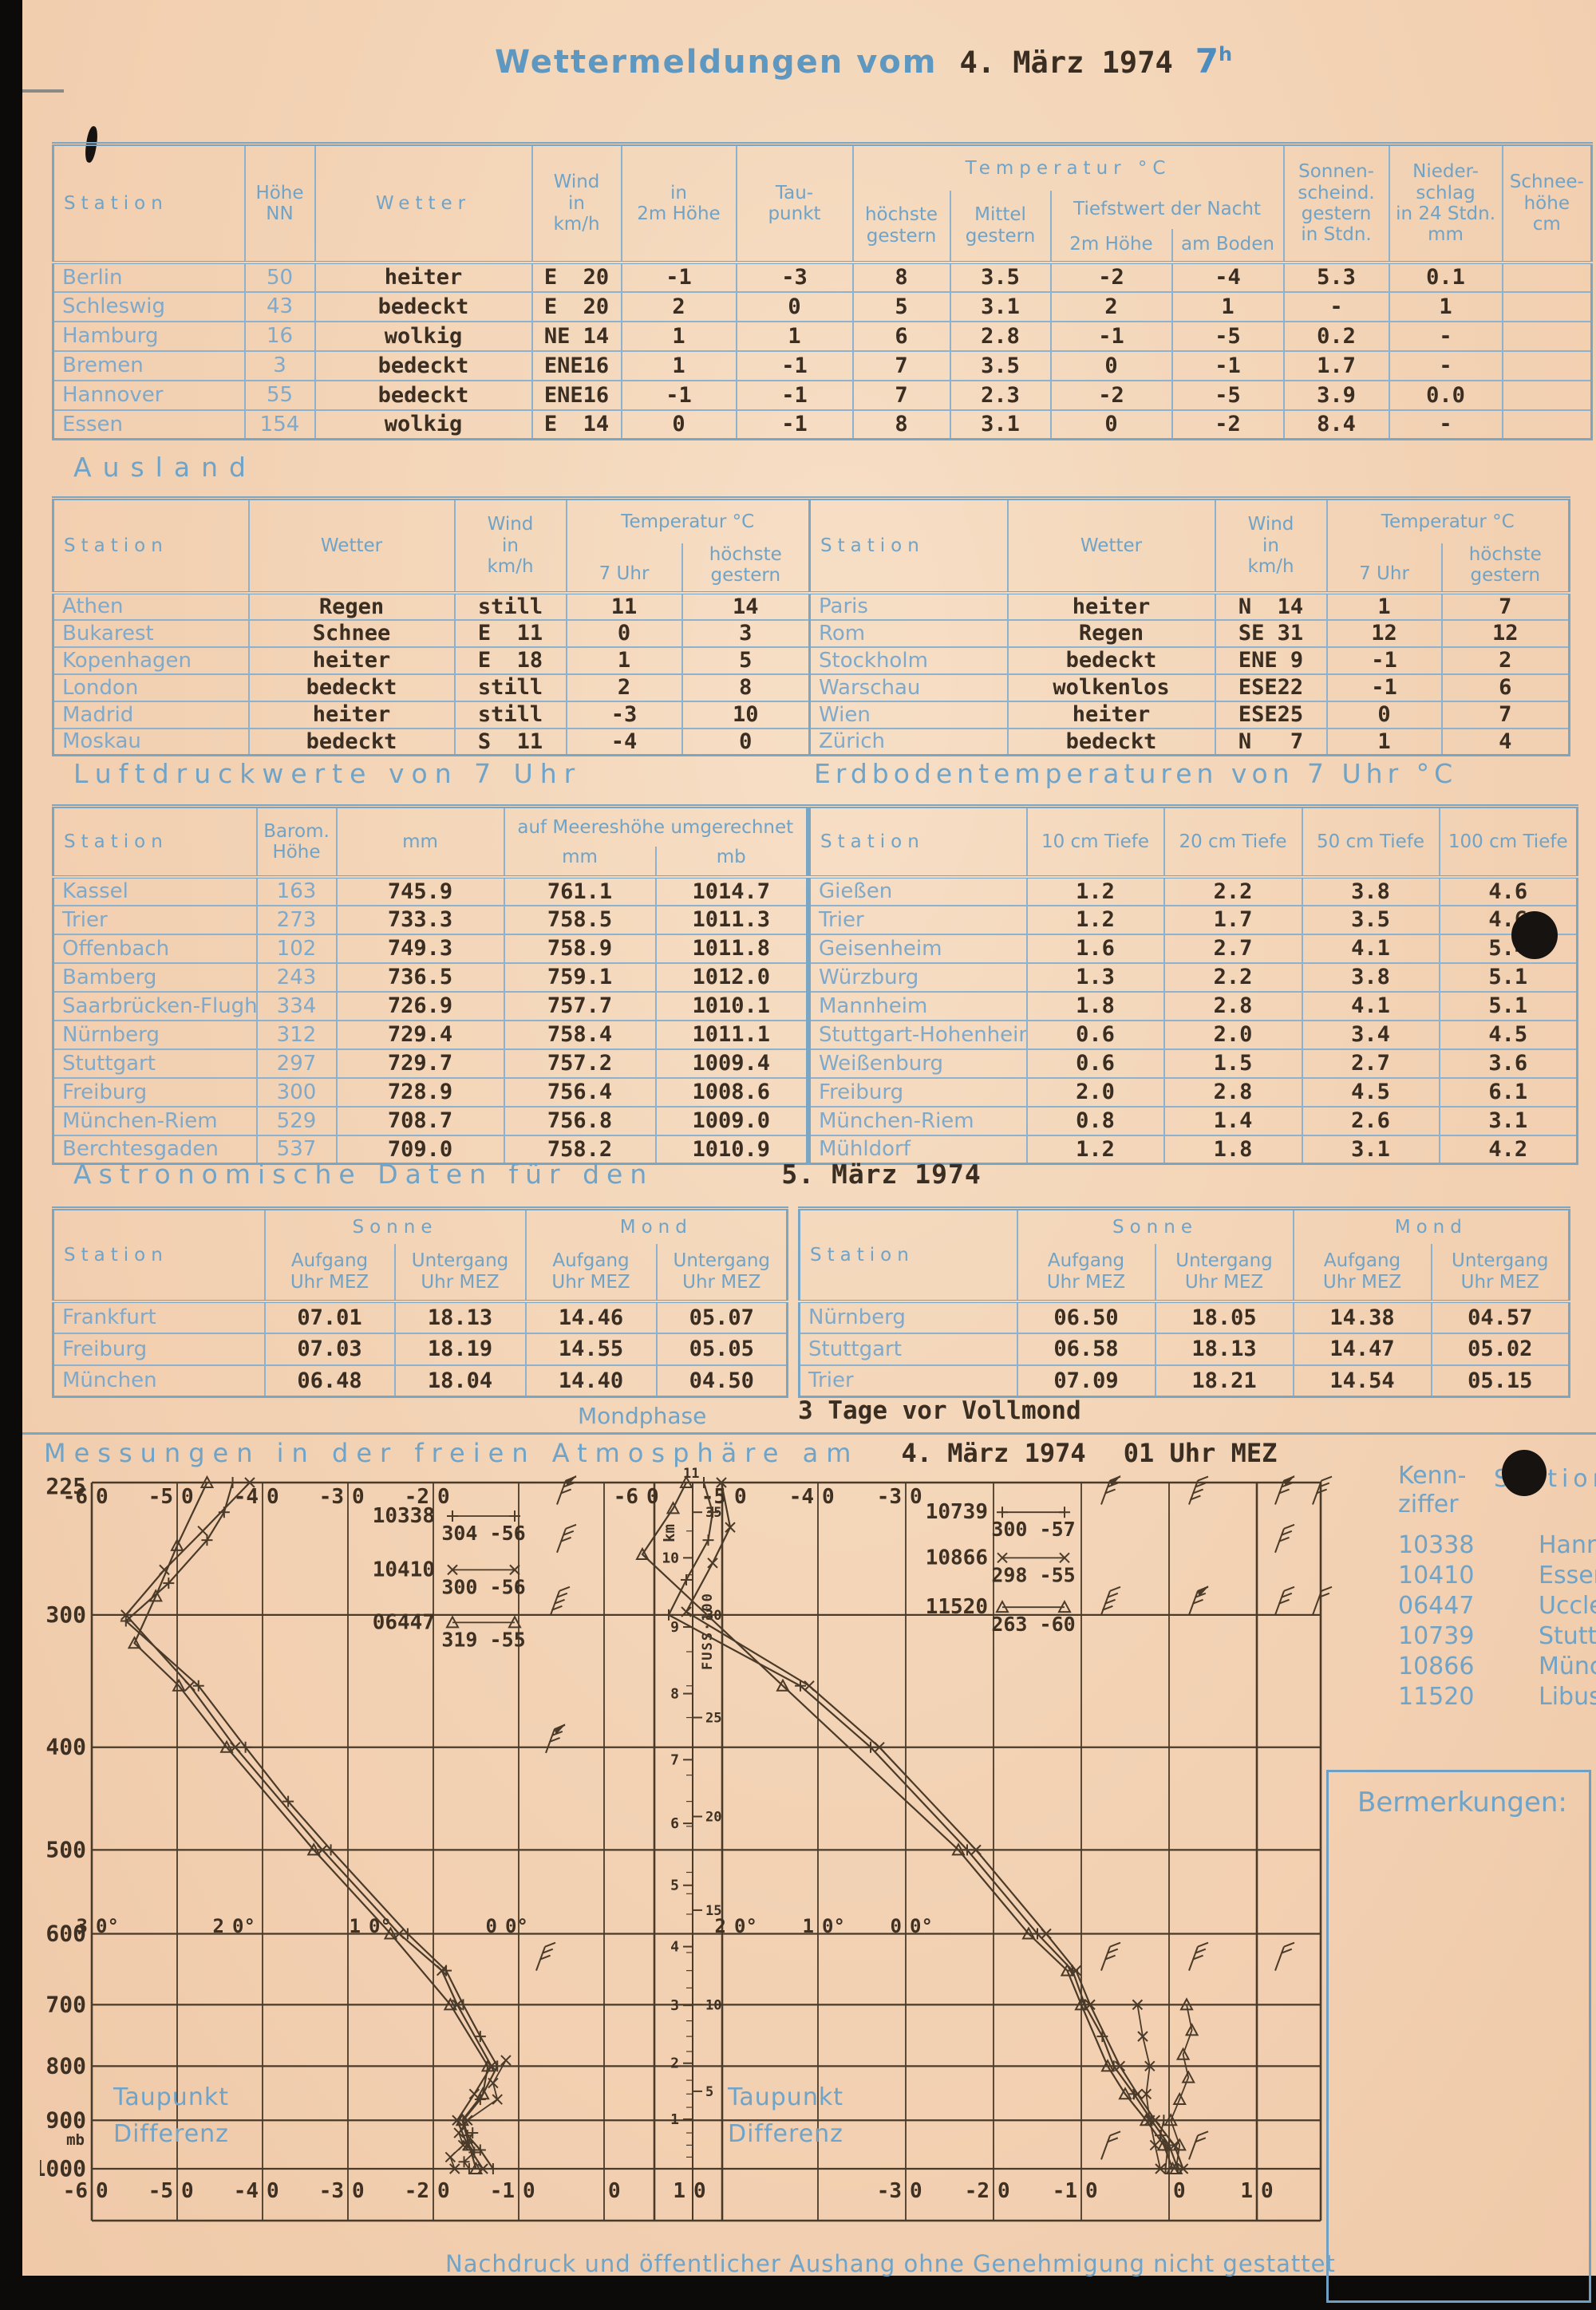 This screenshot has width=1596, height=2310. What do you see at coordinates (246, 2191) in the screenshot?
I see `svg-text: -4` at bounding box center [246, 2191].